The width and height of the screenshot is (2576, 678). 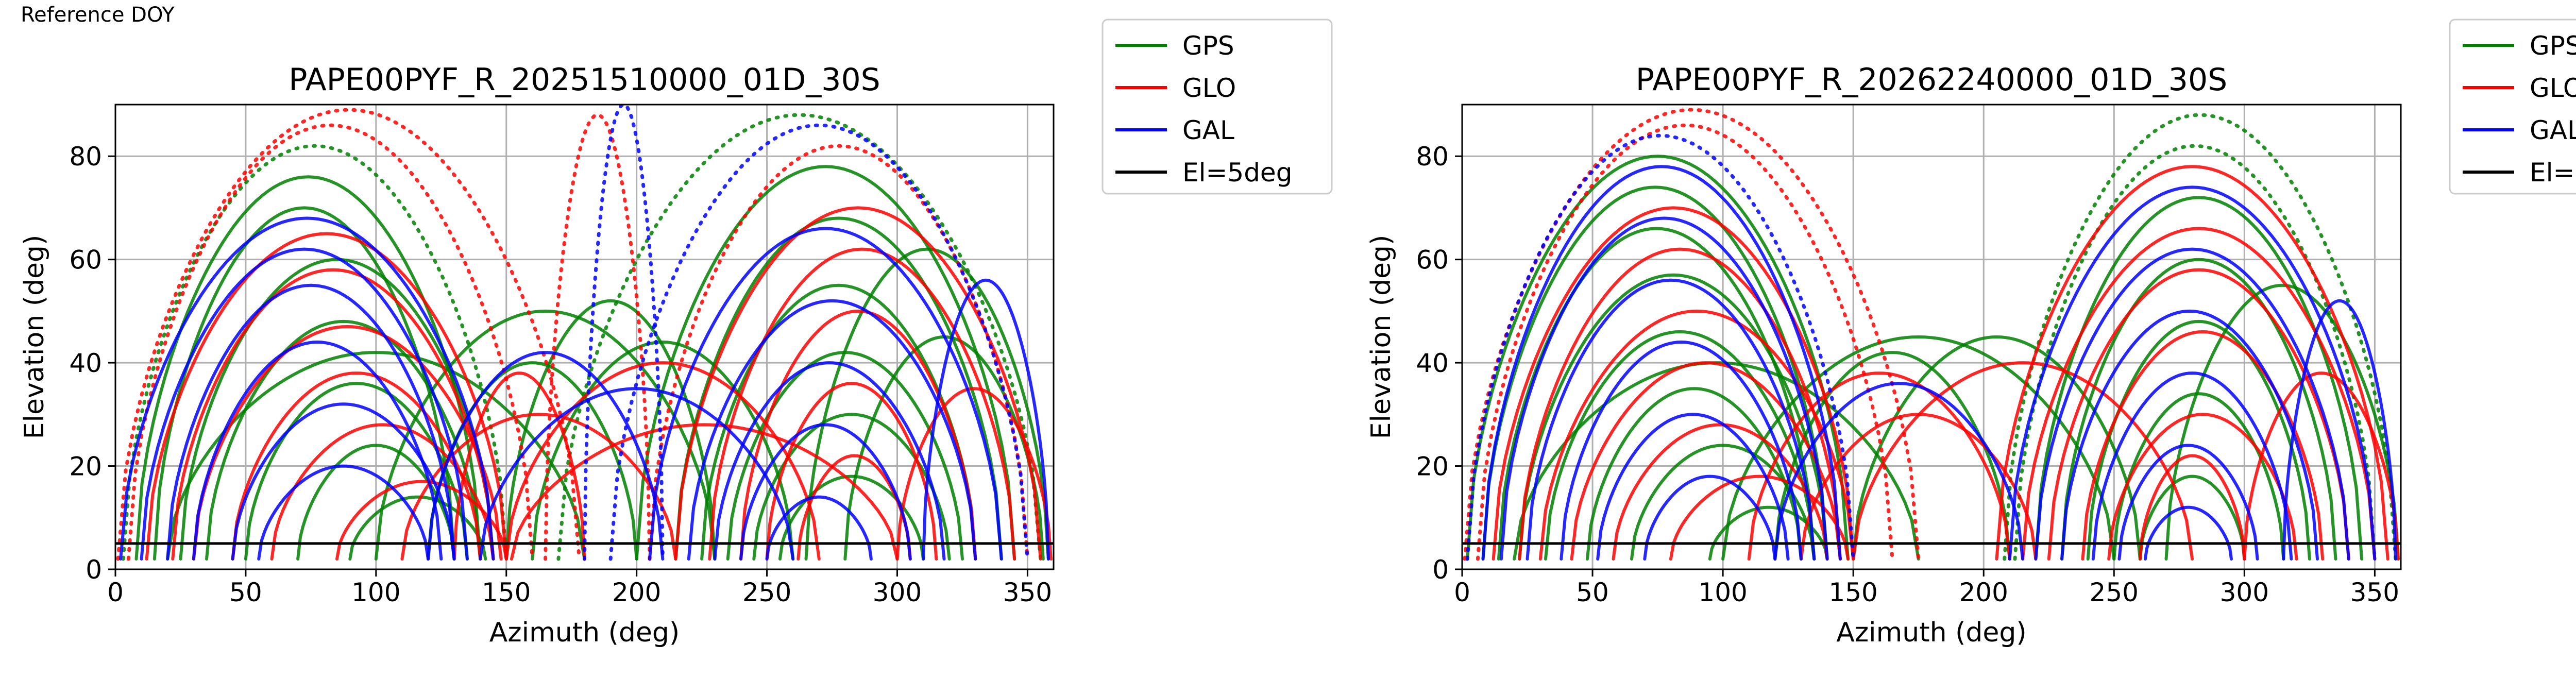 What do you see at coordinates (1237, 173) in the screenshot?
I see `legend-label: El=5deg` at bounding box center [1237, 173].